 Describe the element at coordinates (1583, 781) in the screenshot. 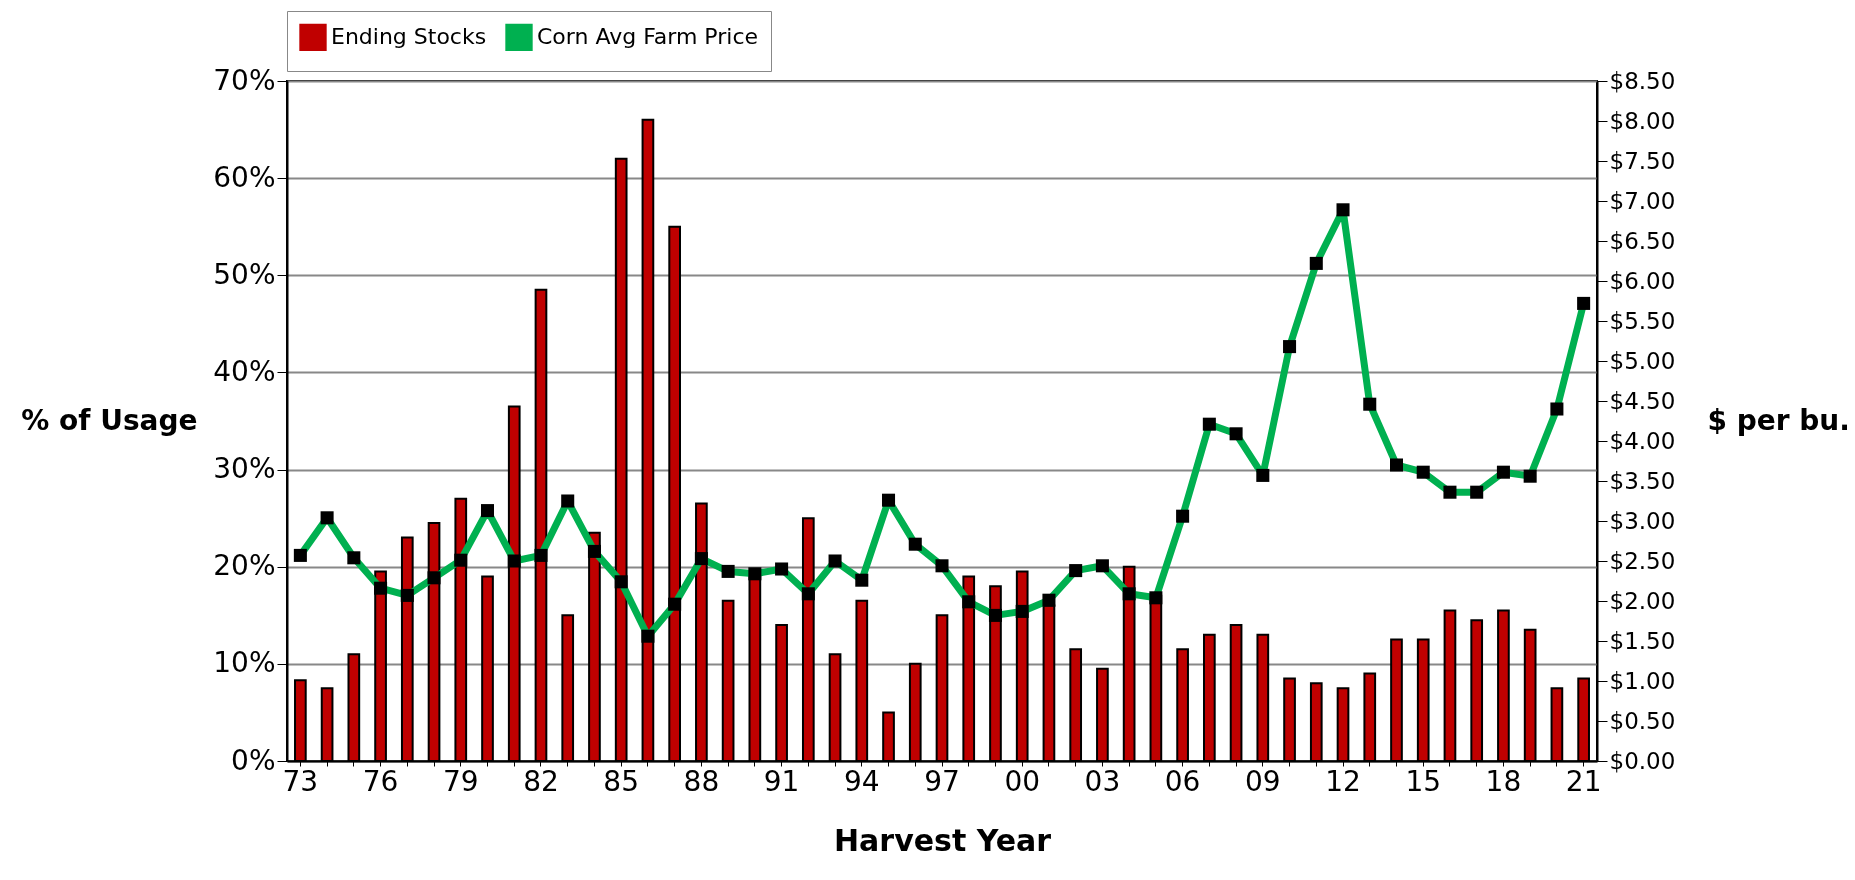

I see `x-tick-label: 21` at that location.